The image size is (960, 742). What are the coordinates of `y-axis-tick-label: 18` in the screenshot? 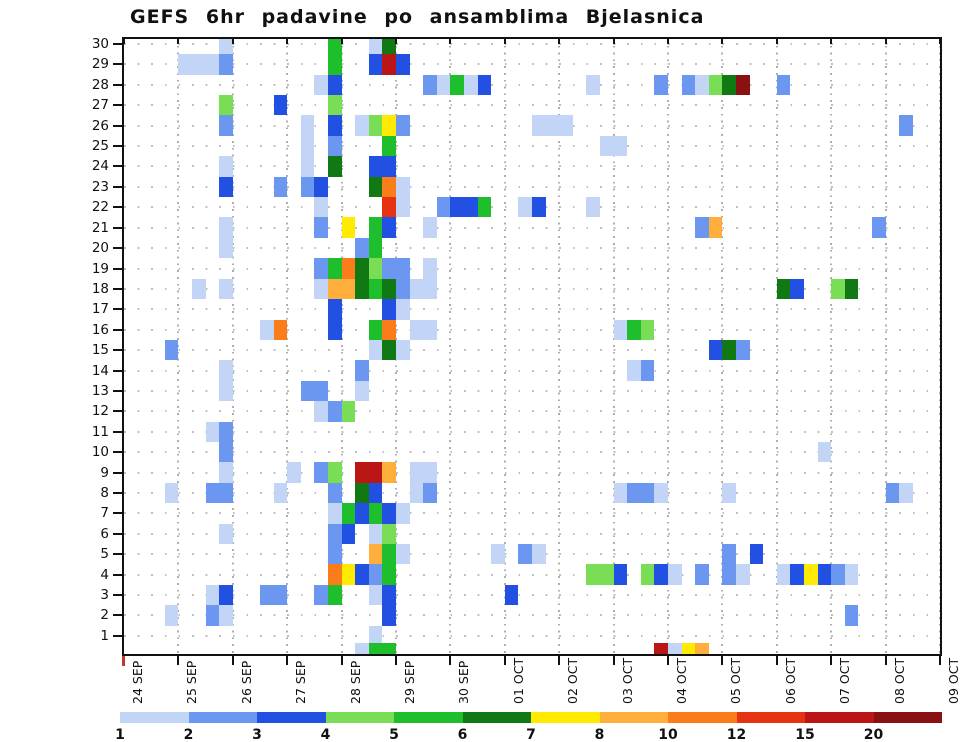 It's located at (100, 288).